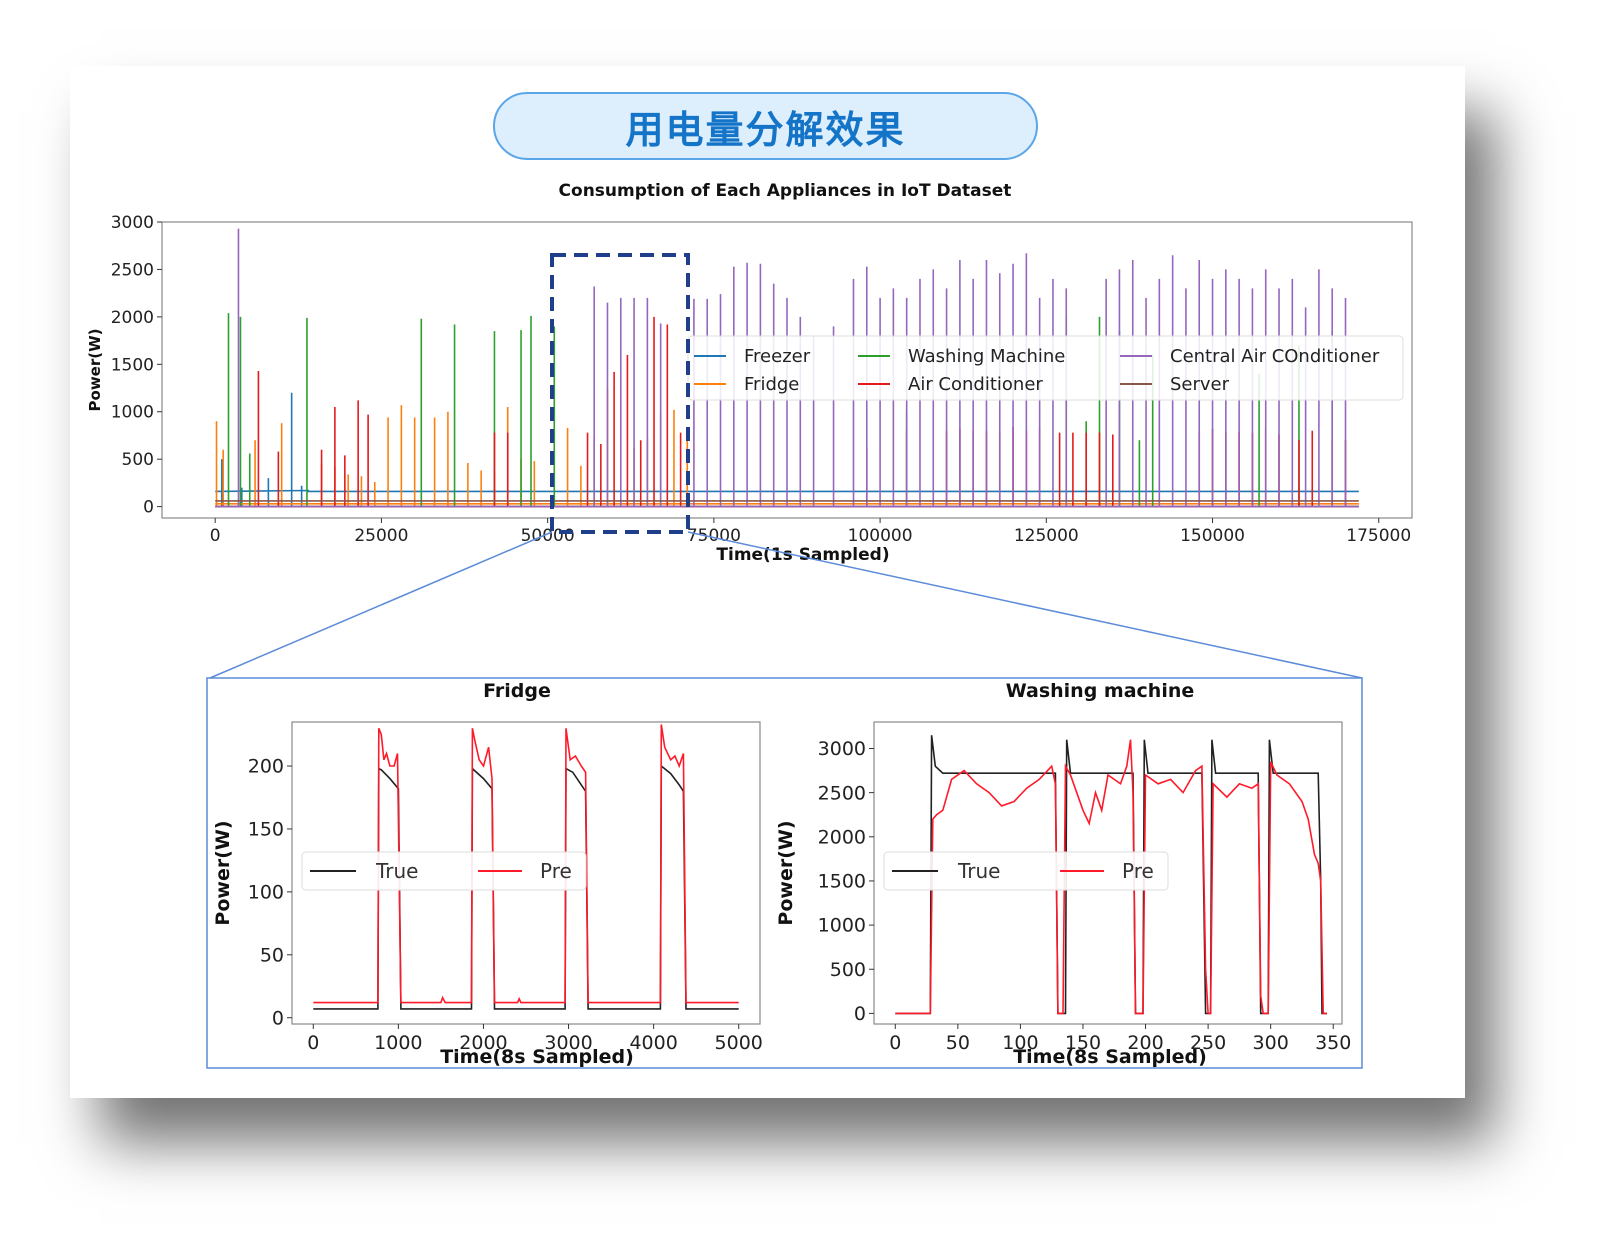  Describe the element at coordinates (1271, 1043) in the screenshot. I see `washing-x-tick-label: 300` at that location.